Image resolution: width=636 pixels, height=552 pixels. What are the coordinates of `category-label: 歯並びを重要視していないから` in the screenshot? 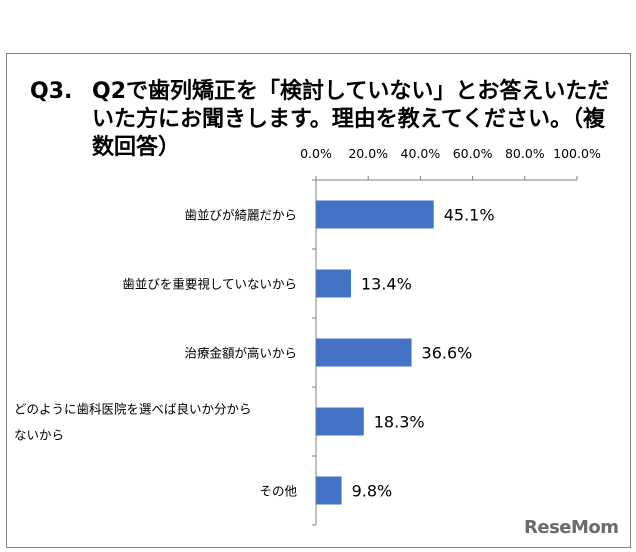 It's located at (209, 284).